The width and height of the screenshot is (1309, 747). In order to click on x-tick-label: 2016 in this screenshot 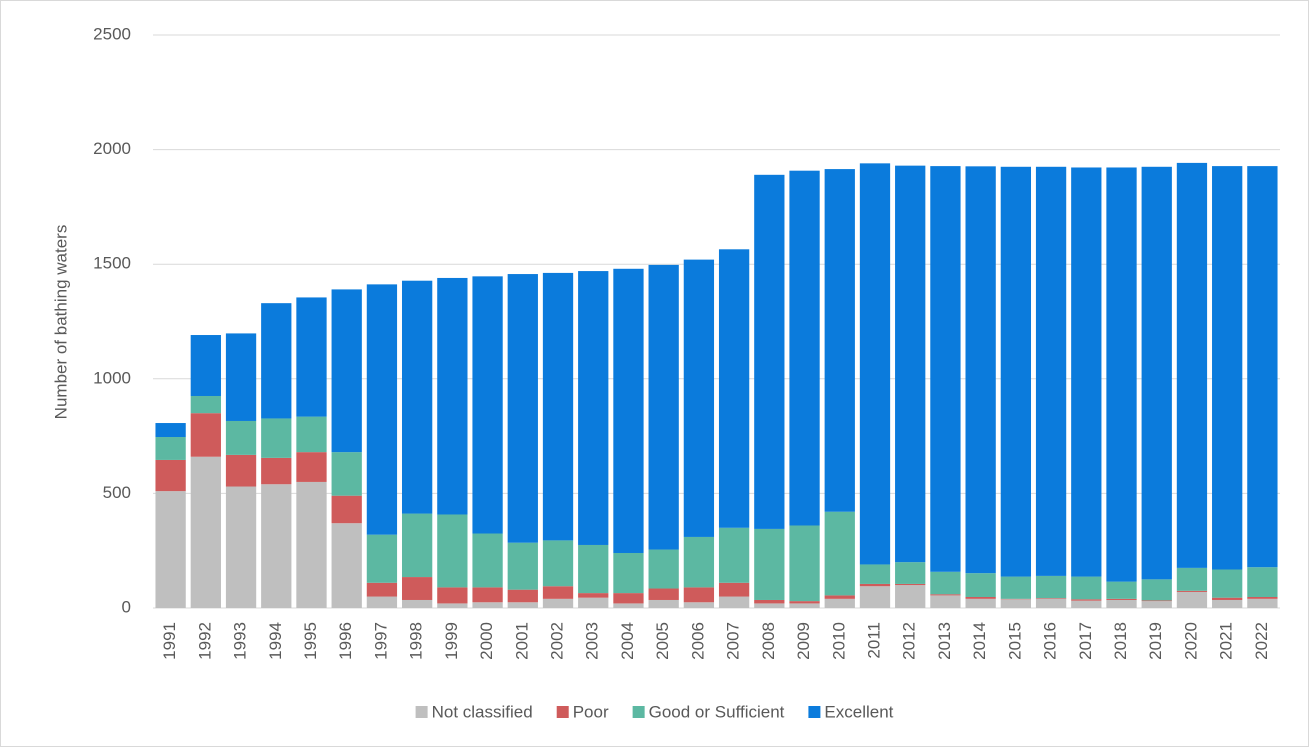, I will do `click(1050, 641)`.